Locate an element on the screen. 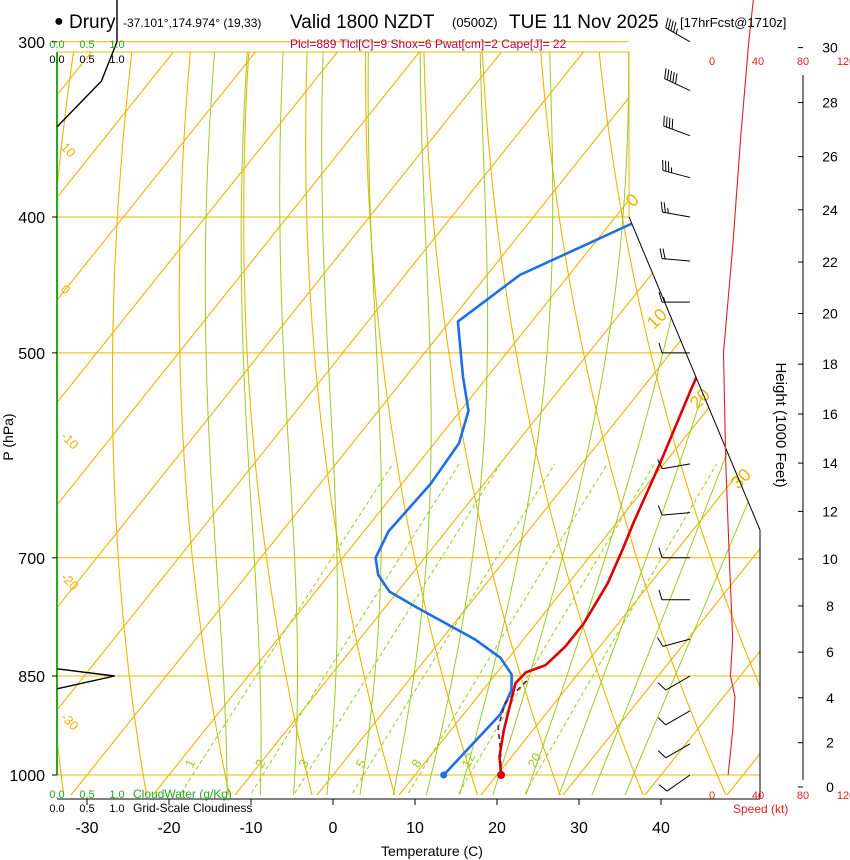 The height and width of the screenshot is (860, 850). height-tick-label: 24 is located at coordinates (830, 210).